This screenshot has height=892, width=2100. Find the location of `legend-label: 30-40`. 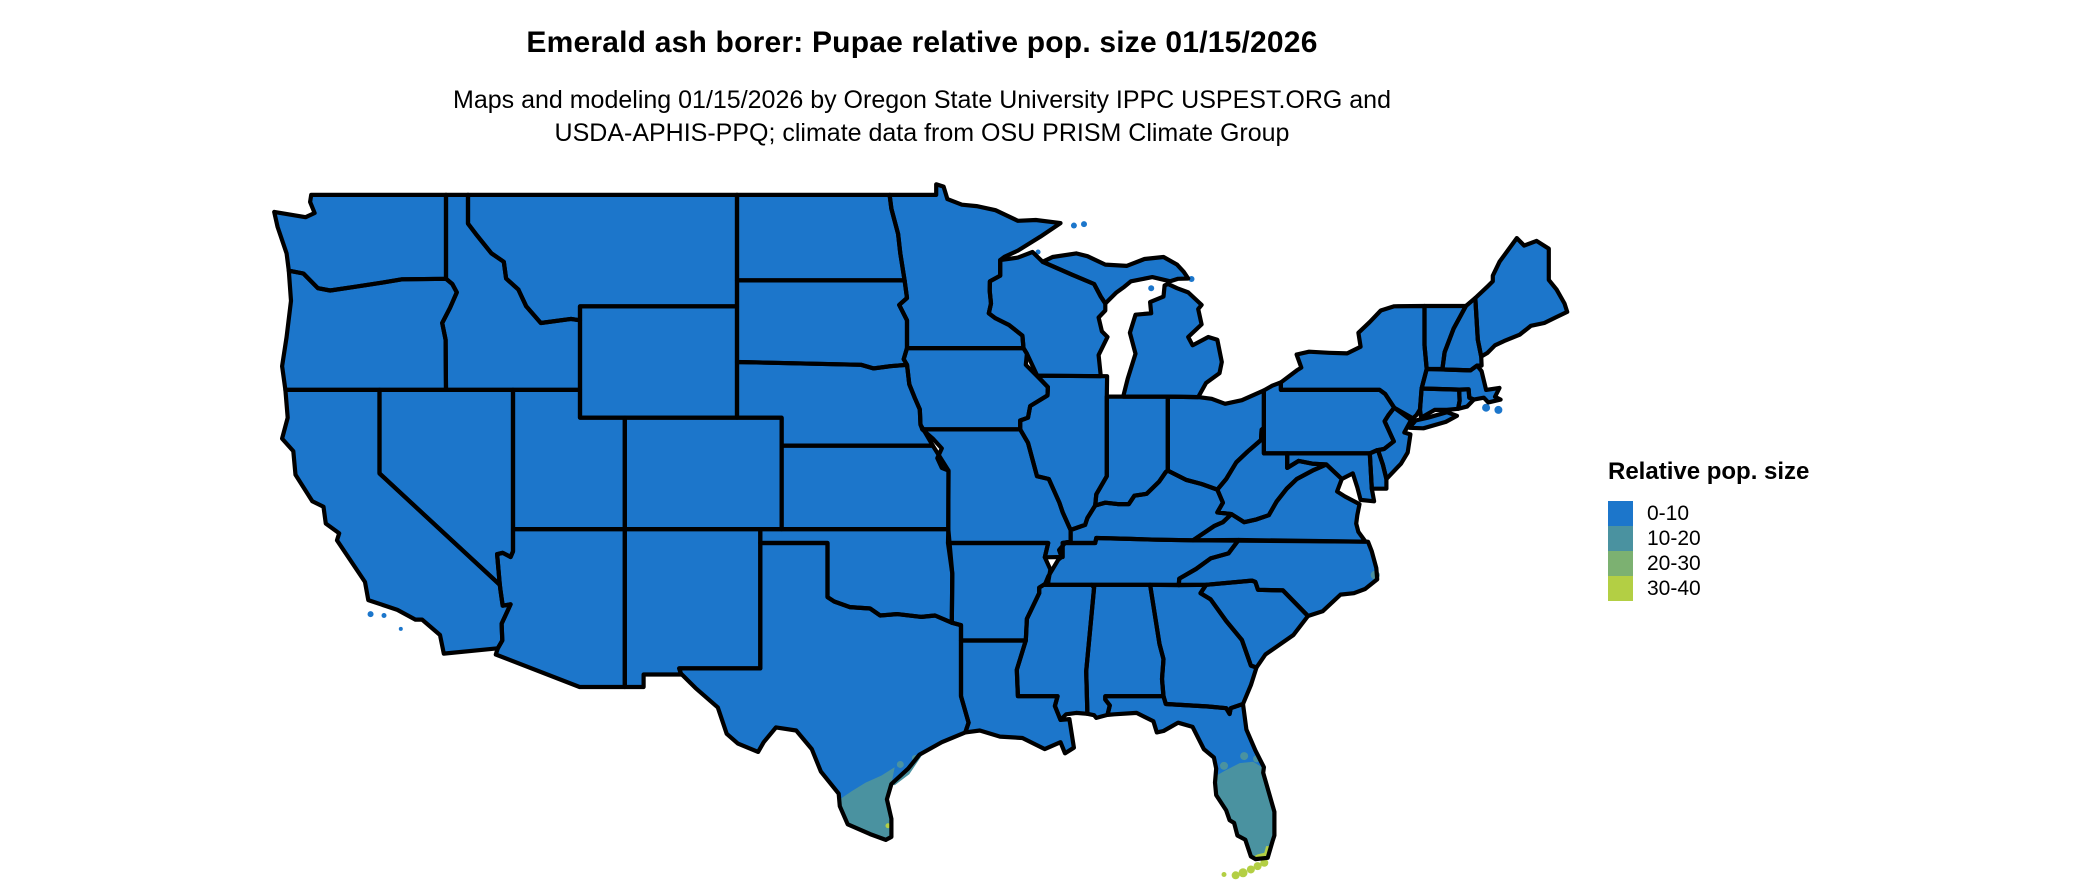

legend-label: 30-40 is located at coordinates (1674, 588).